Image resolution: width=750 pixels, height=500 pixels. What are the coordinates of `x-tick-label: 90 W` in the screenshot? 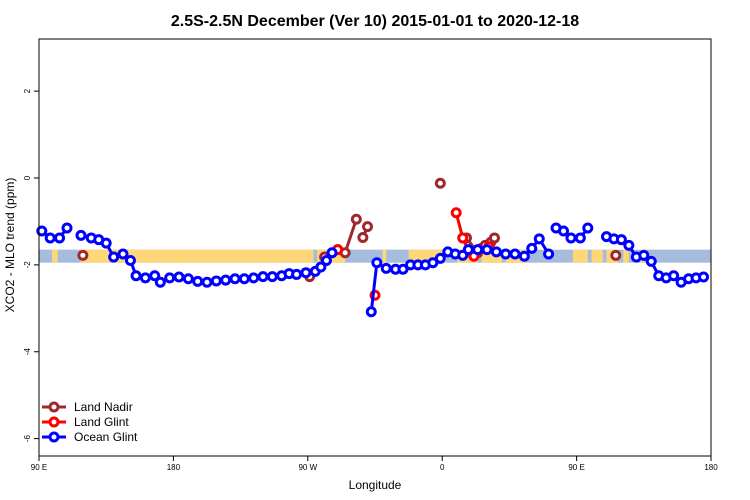 It's located at (307, 467).